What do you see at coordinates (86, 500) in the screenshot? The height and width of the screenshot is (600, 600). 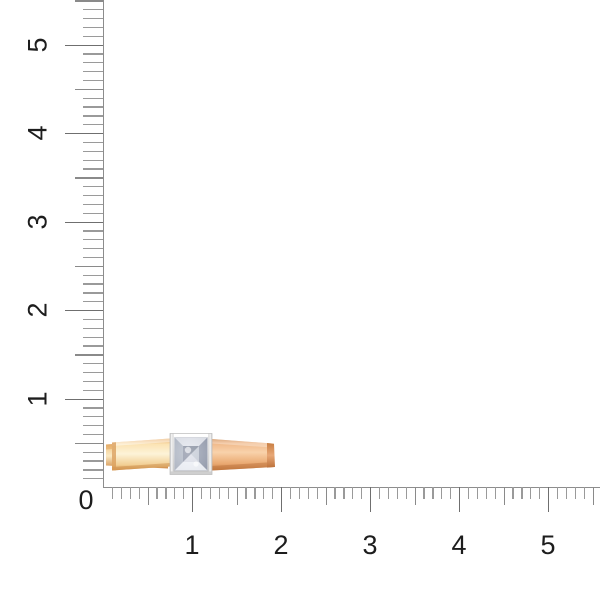 I see `origin-label: 0` at bounding box center [86, 500].